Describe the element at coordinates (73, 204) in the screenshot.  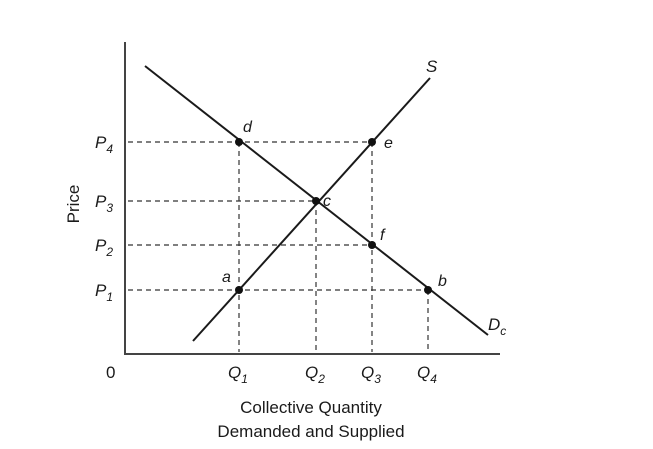
I see `y-axis-title: Price` at that location.